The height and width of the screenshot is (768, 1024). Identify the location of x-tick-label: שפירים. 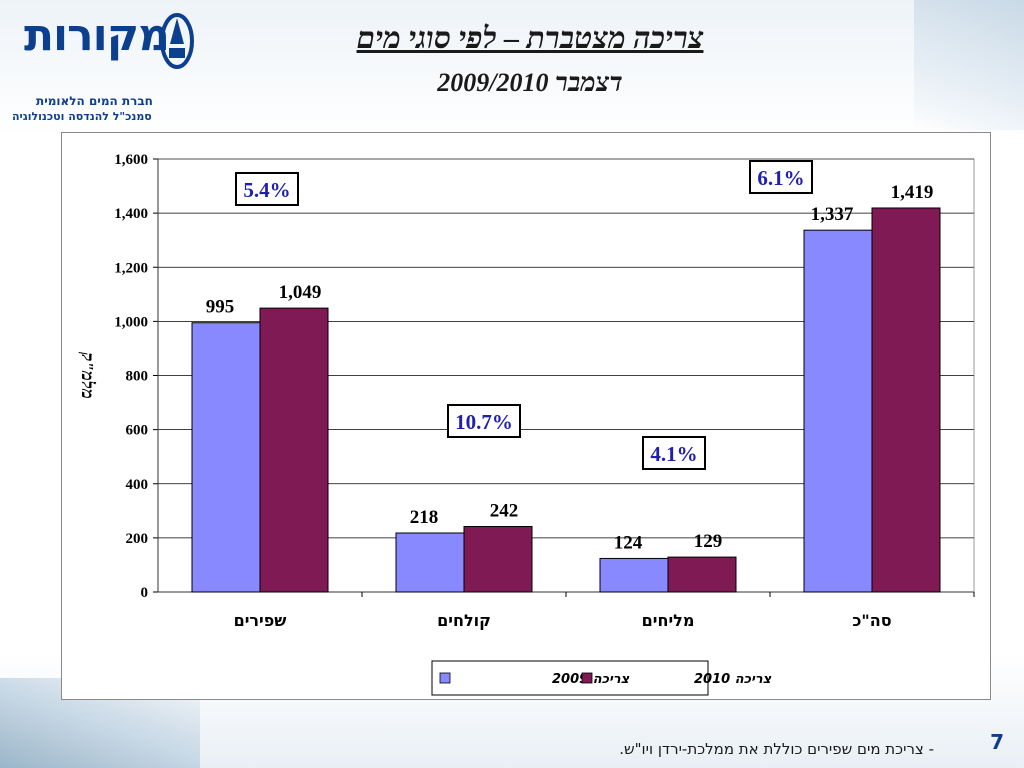
(260, 620).